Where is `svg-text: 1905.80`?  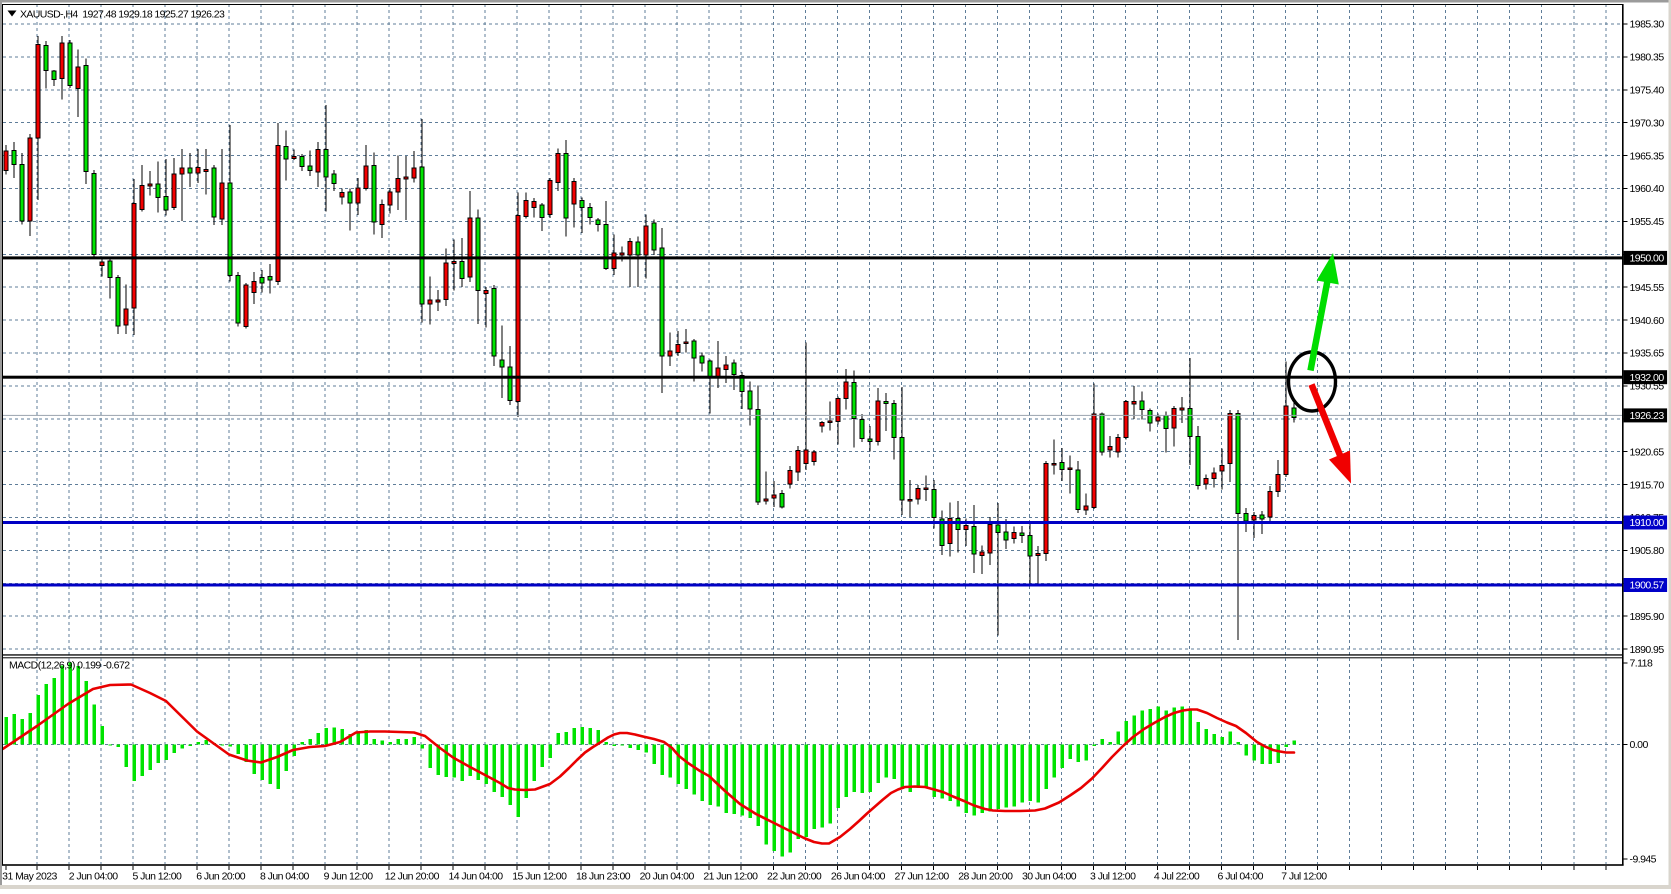 svg-text: 1905.80 is located at coordinates (1647, 551).